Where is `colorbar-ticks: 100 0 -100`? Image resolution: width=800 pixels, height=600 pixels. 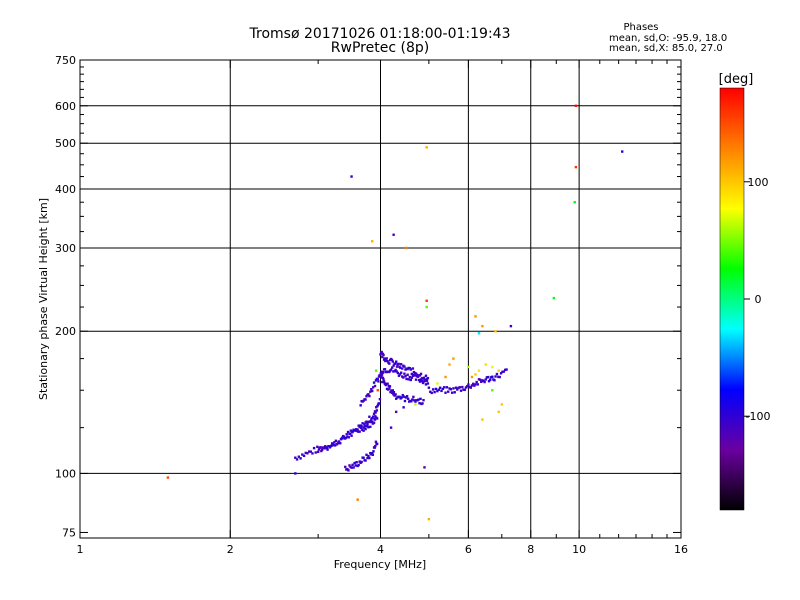
colorbar-ticks: 100 0 -100 is located at coordinates (757, 299).